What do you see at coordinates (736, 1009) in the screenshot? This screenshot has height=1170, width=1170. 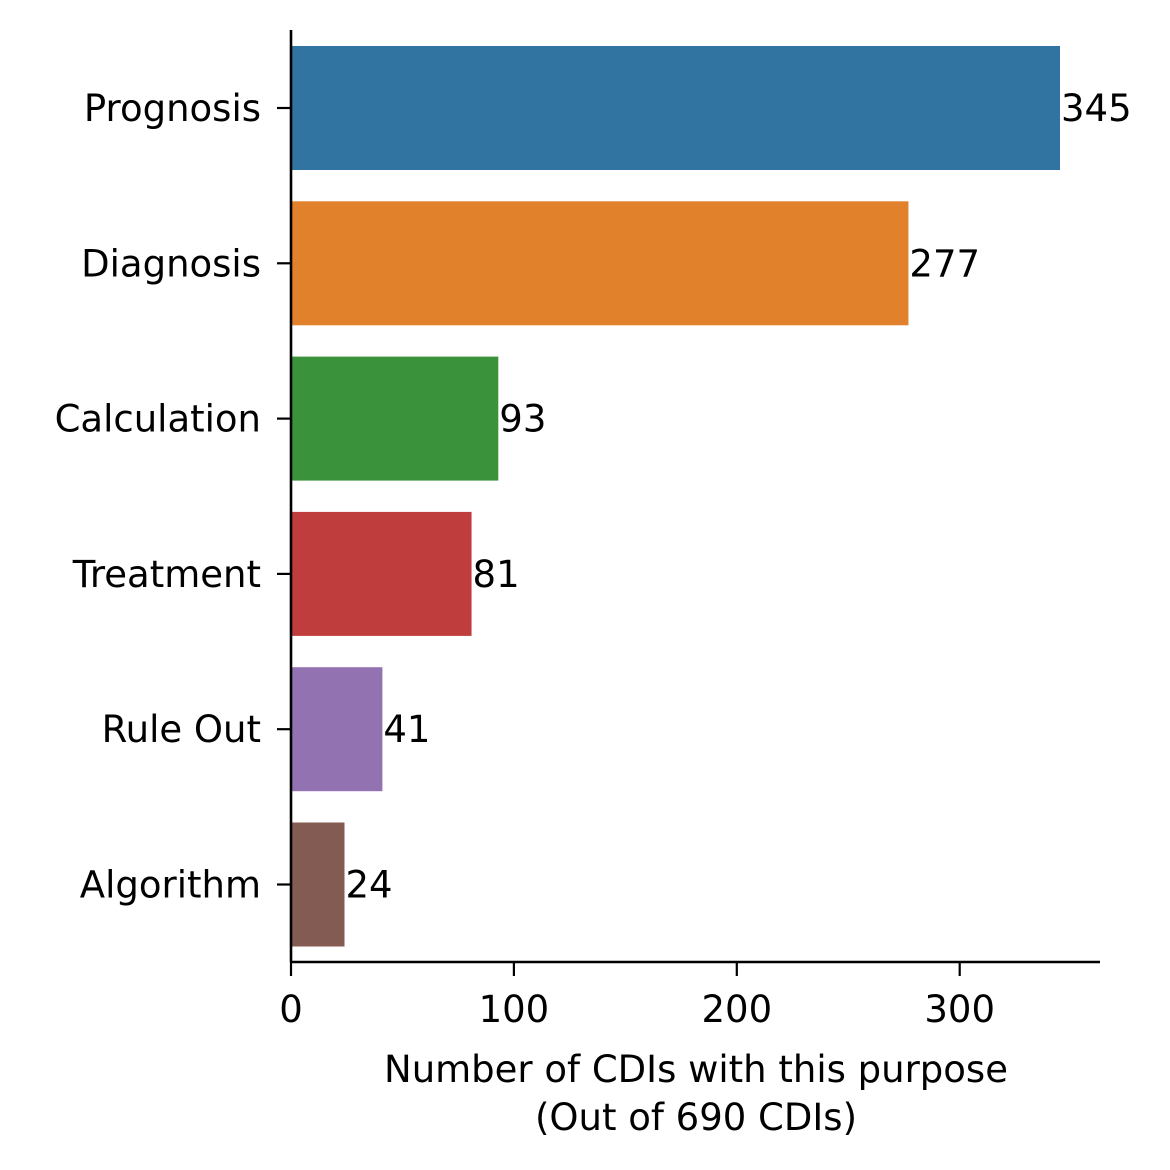 I see `x-tick-label-200: 200` at bounding box center [736, 1009].